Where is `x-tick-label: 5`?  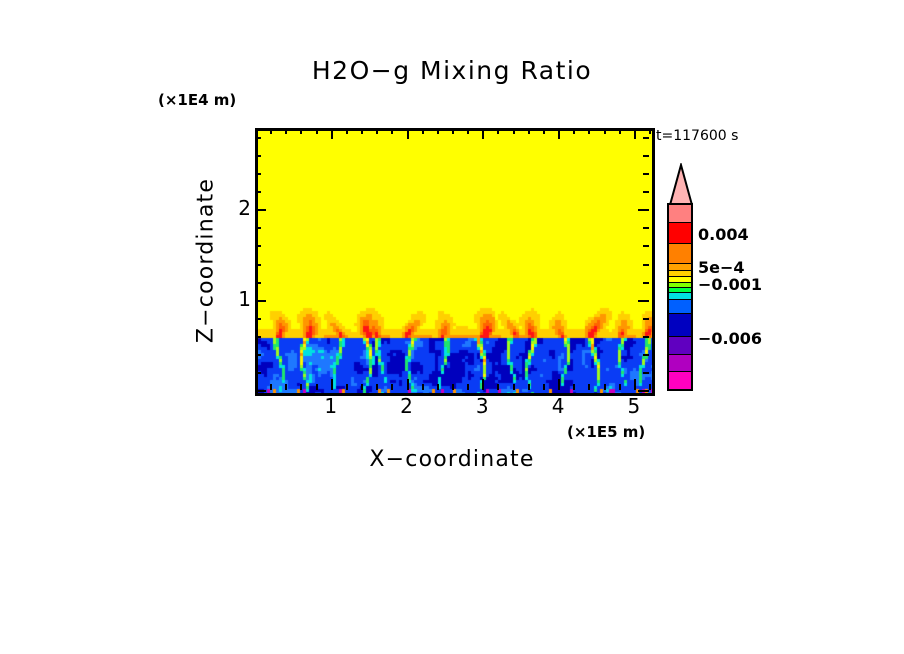
x-tick-label: 5 is located at coordinates (634, 406).